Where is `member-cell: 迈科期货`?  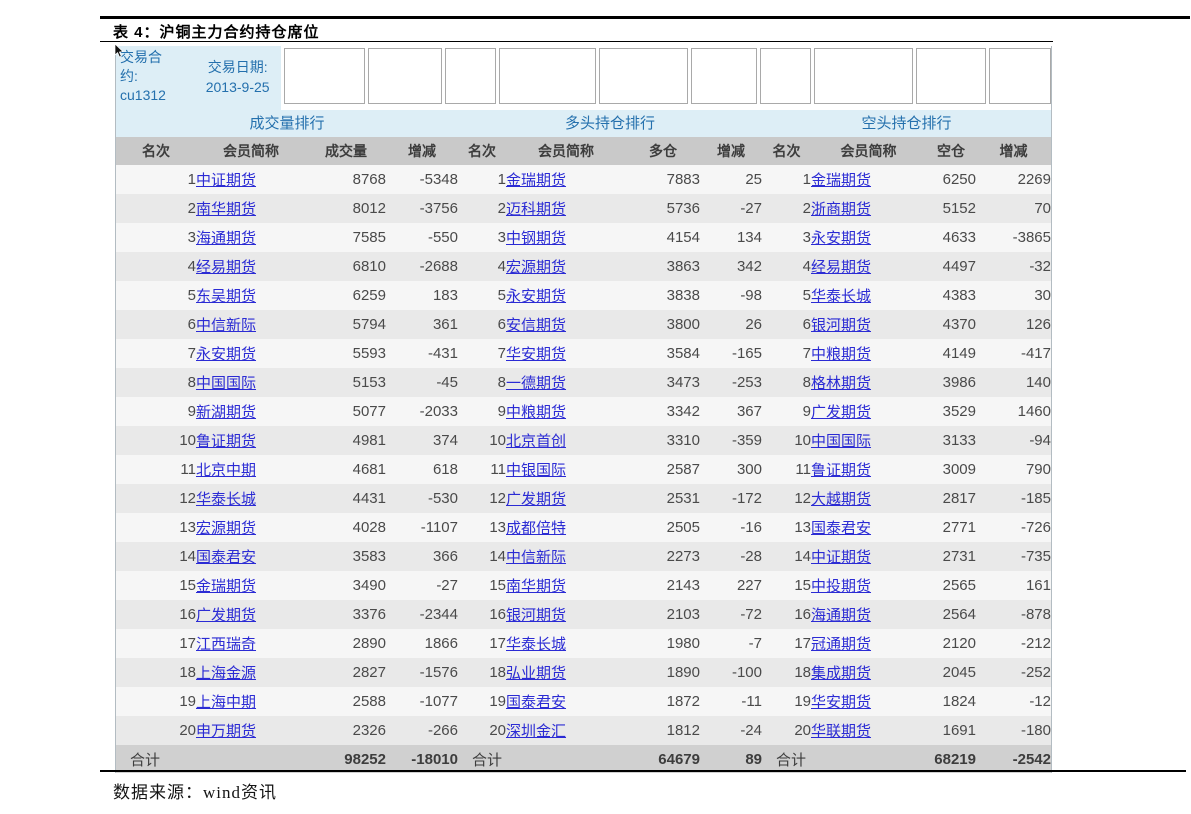 member-cell: 迈科期货 is located at coordinates (566, 208).